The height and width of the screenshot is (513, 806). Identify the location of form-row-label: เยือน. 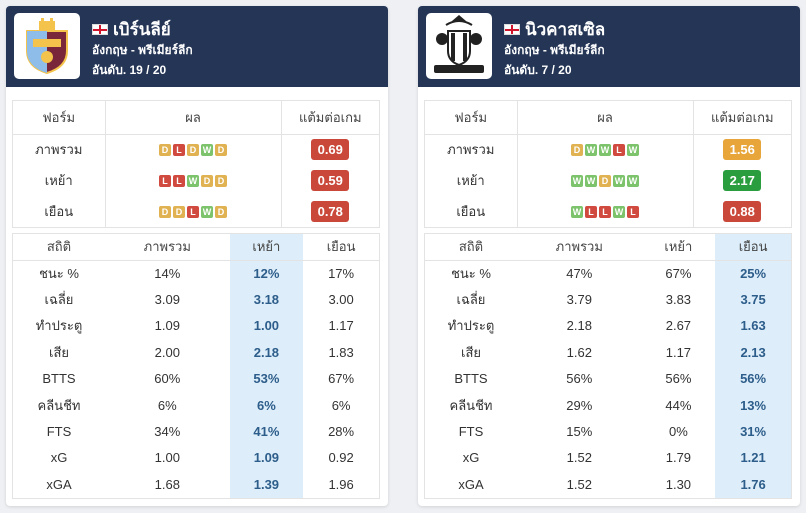
(59, 211).